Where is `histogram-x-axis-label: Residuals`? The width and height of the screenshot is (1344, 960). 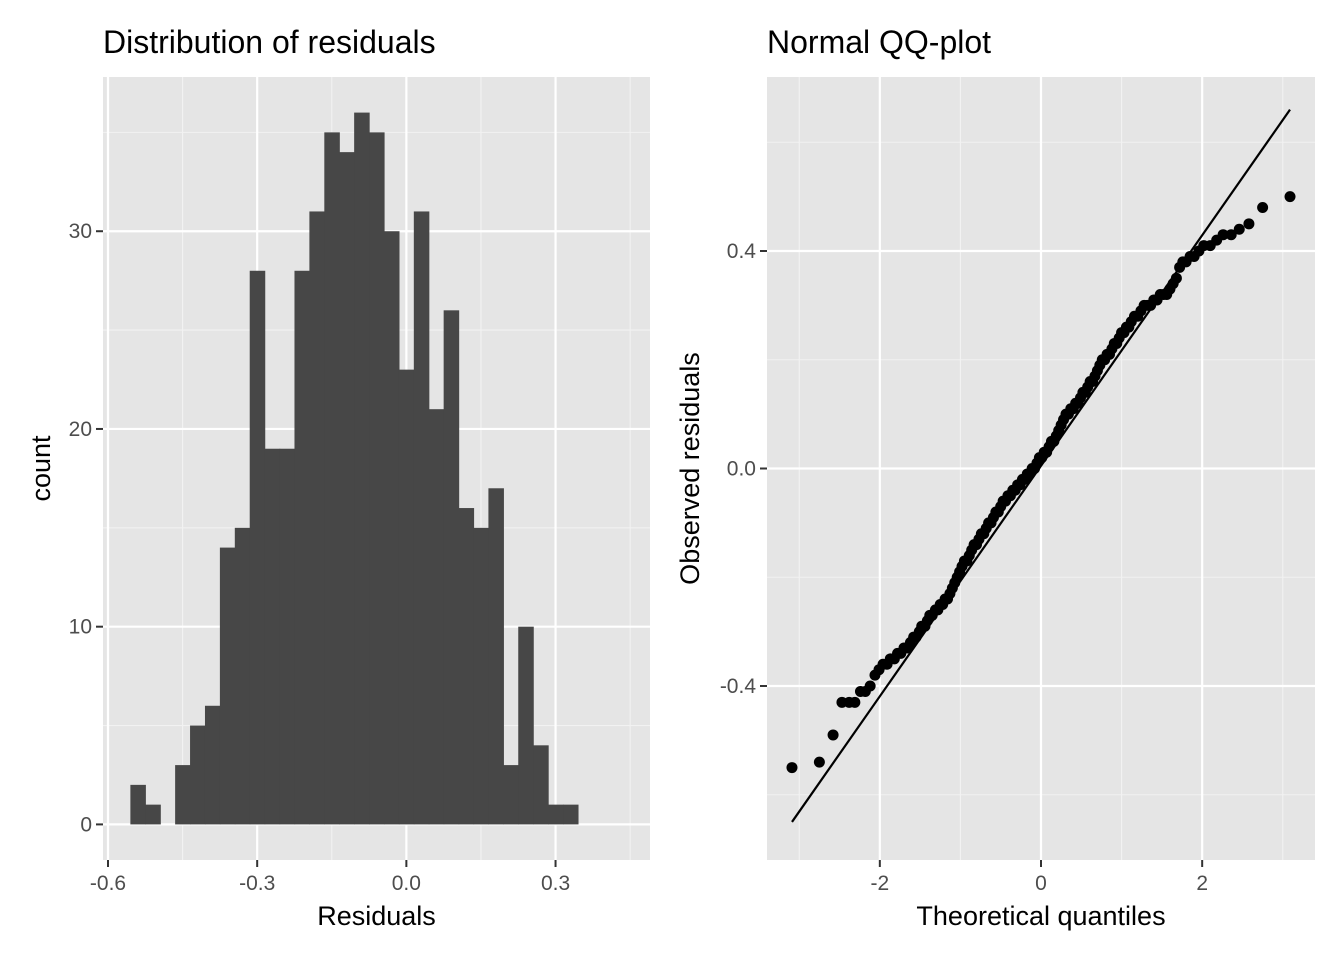
histogram-x-axis-label: Residuals is located at coordinates (376, 916).